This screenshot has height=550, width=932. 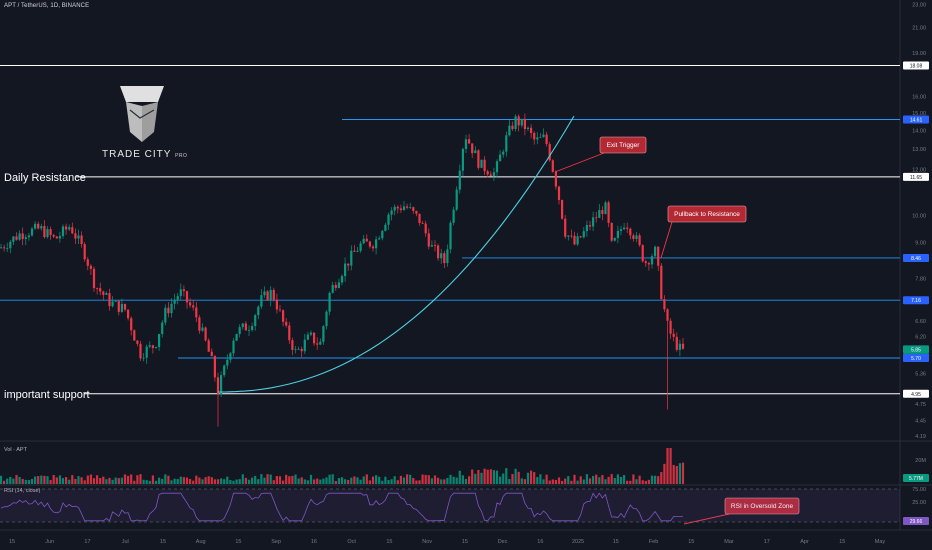 What do you see at coordinates (916, 522) in the screenshot?
I see `rsi-badge-label: 29.66` at bounding box center [916, 522].